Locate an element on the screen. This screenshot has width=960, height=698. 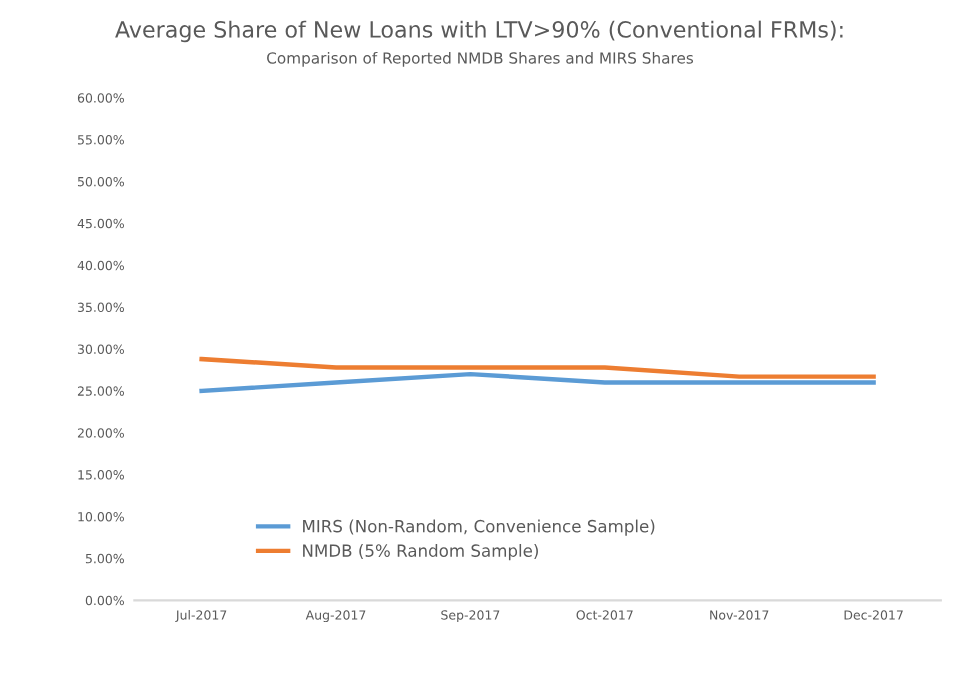
chart-title: Average Share of New Loans with LTV>90% (Conventional FRMs): is located at coordinates (479, 31).